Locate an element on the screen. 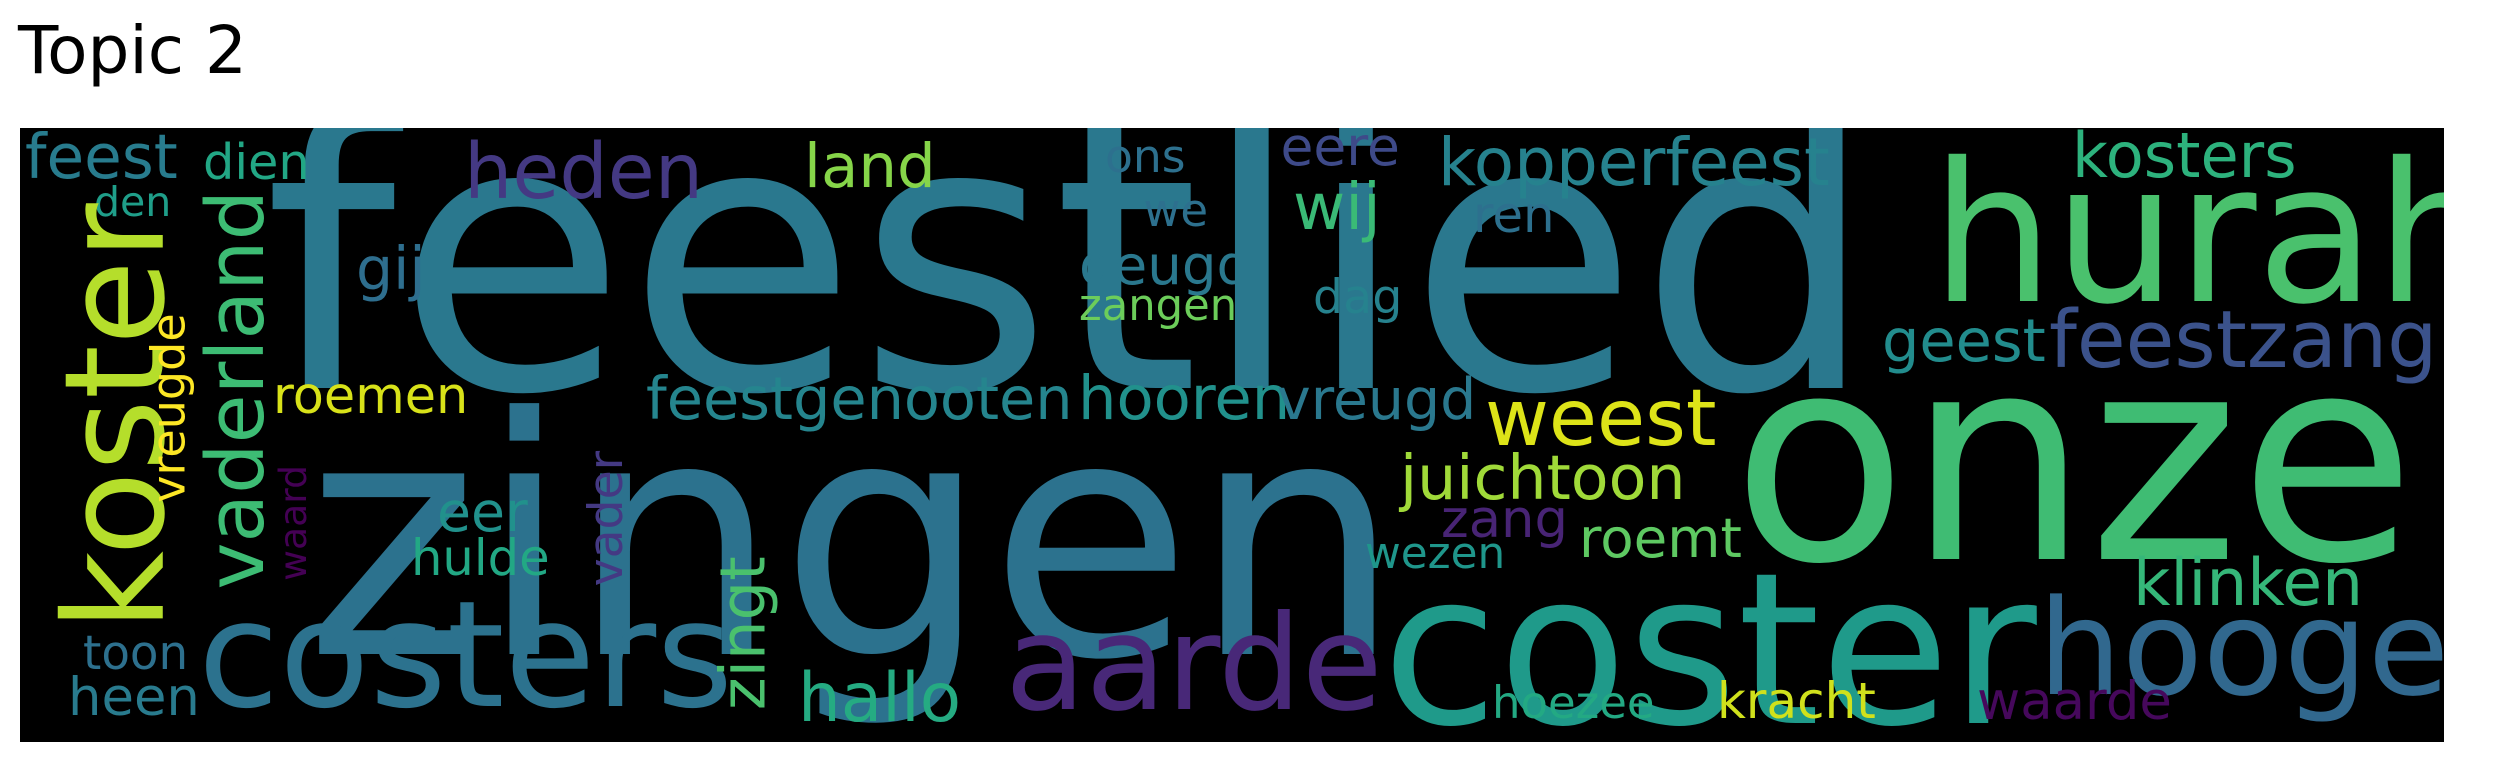 This screenshot has height=764, width=2504. word-dien: dien is located at coordinates (256, 161).